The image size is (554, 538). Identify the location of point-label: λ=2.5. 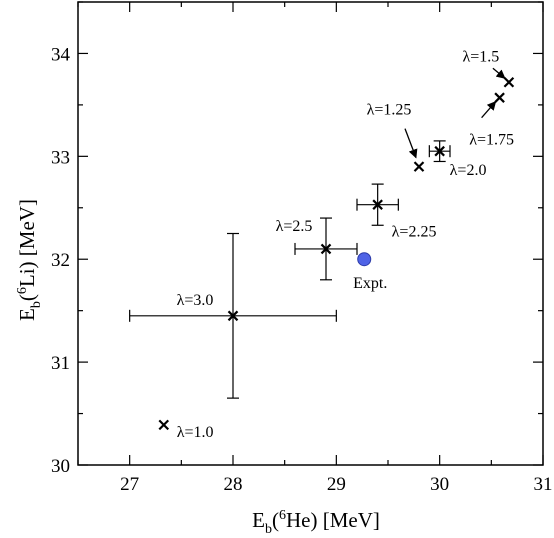
(294, 226).